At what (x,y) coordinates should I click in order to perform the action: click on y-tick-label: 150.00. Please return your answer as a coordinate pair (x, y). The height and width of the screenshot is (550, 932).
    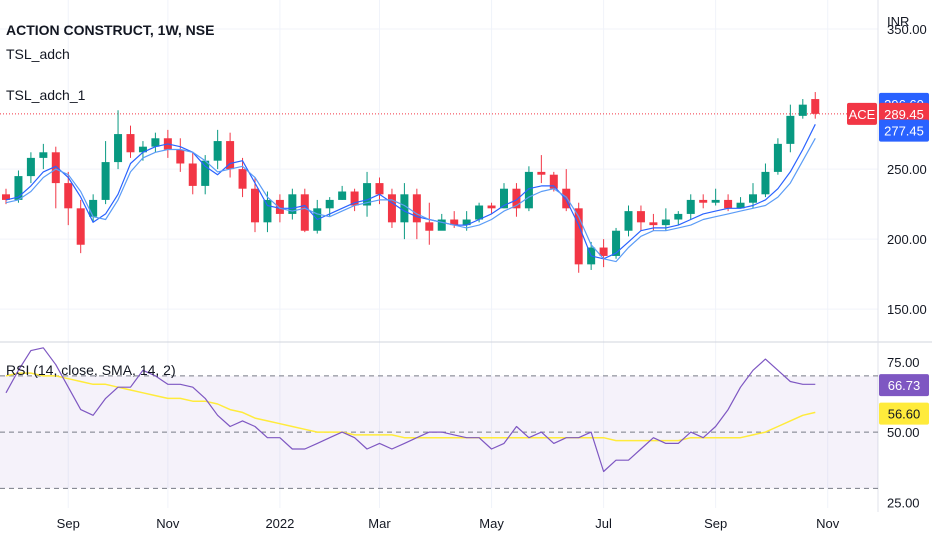
    Looking at the image, I should click on (907, 309).